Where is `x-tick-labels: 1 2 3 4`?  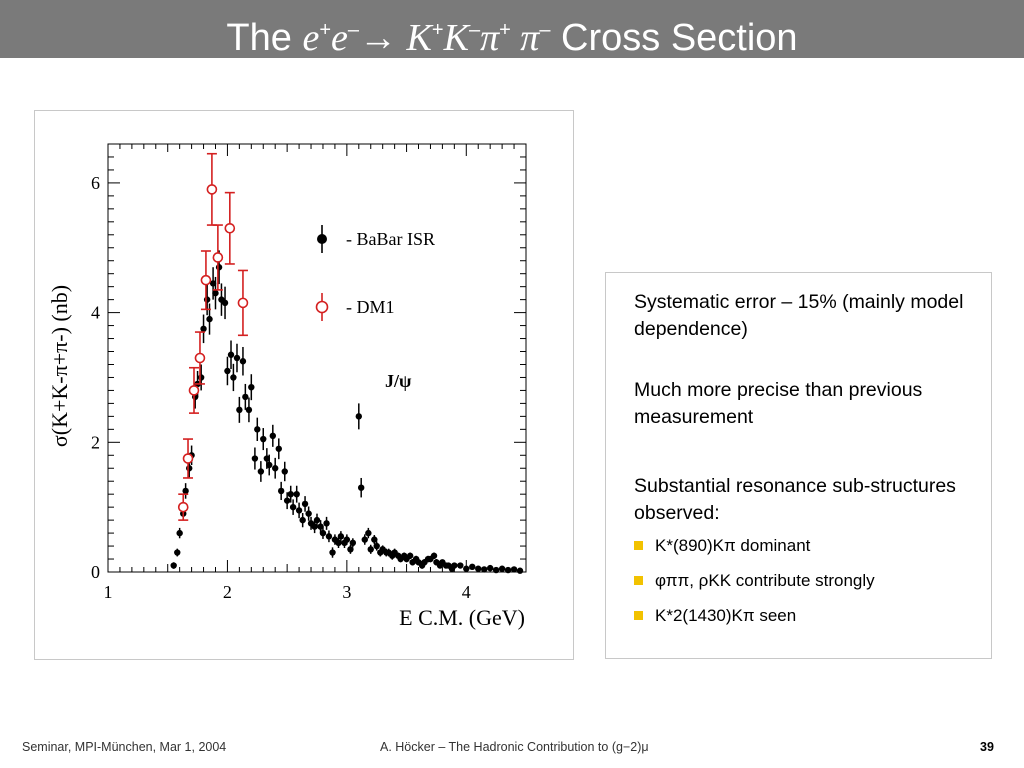 x-tick-labels: 1 2 3 4 is located at coordinates (287, 592).